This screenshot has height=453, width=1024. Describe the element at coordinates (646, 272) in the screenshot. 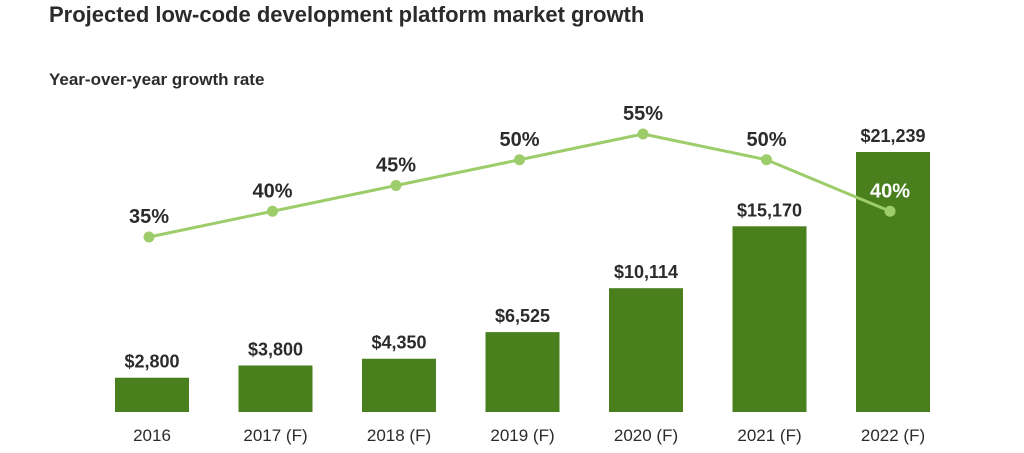

I see `bar-value-label: $10,114` at that location.